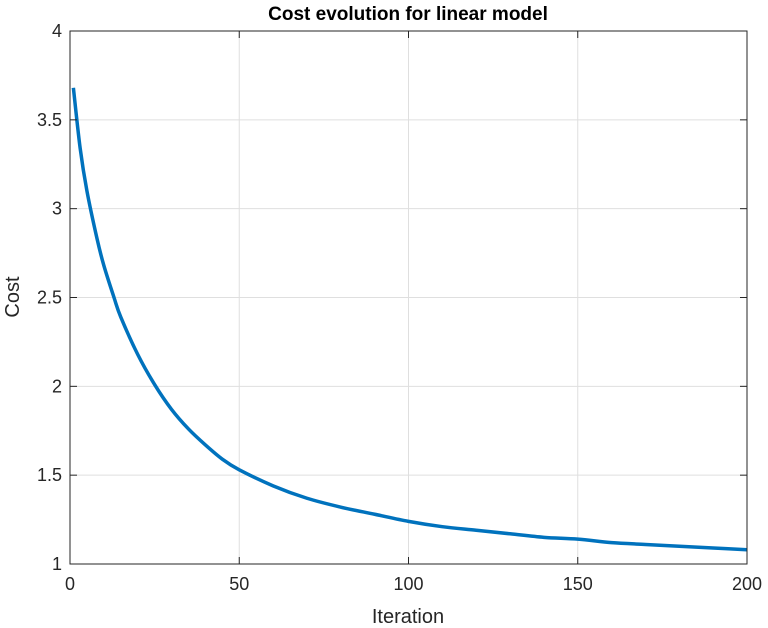 The width and height of the screenshot is (768, 628). I want to click on y-tick-label: 3.5, so click(49, 120).